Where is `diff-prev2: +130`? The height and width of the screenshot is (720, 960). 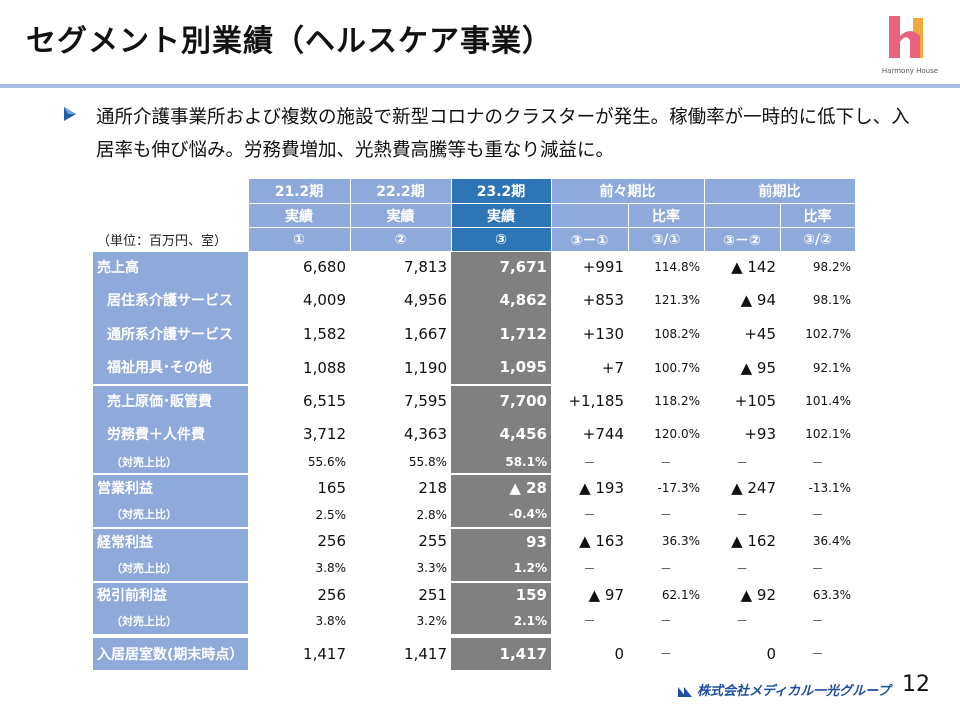 diff-prev2: +130 is located at coordinates (603, 333).